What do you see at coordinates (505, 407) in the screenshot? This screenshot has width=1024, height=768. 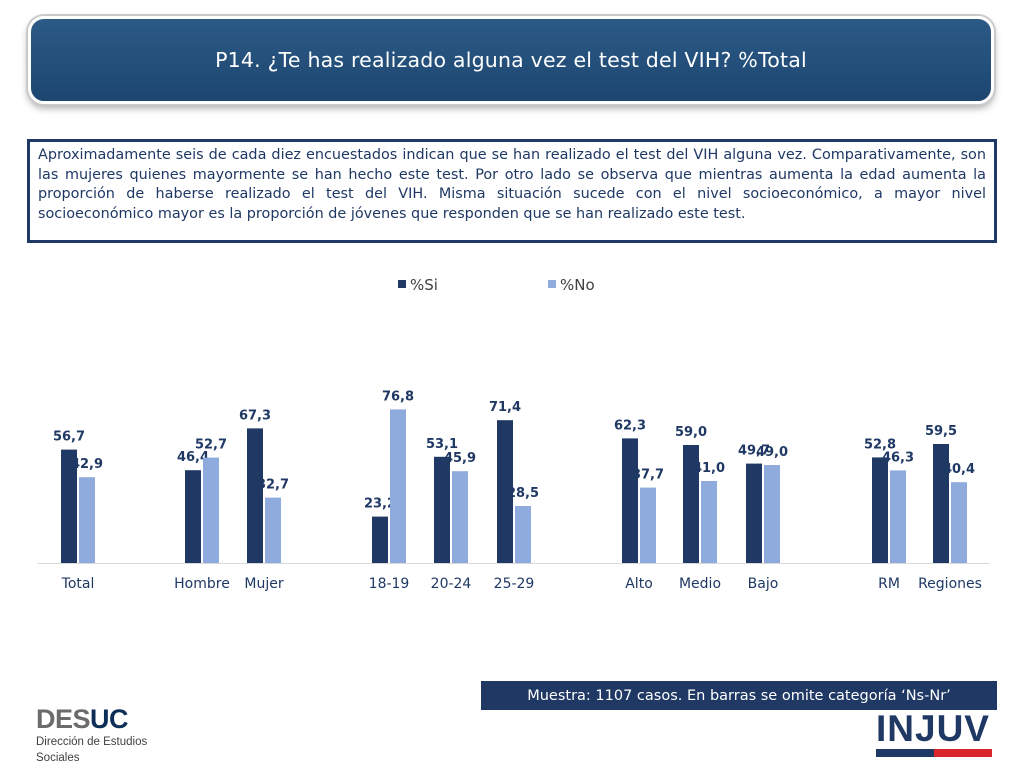 I see `data-label-si-5: 71,4` at bounding box center [505, 407].